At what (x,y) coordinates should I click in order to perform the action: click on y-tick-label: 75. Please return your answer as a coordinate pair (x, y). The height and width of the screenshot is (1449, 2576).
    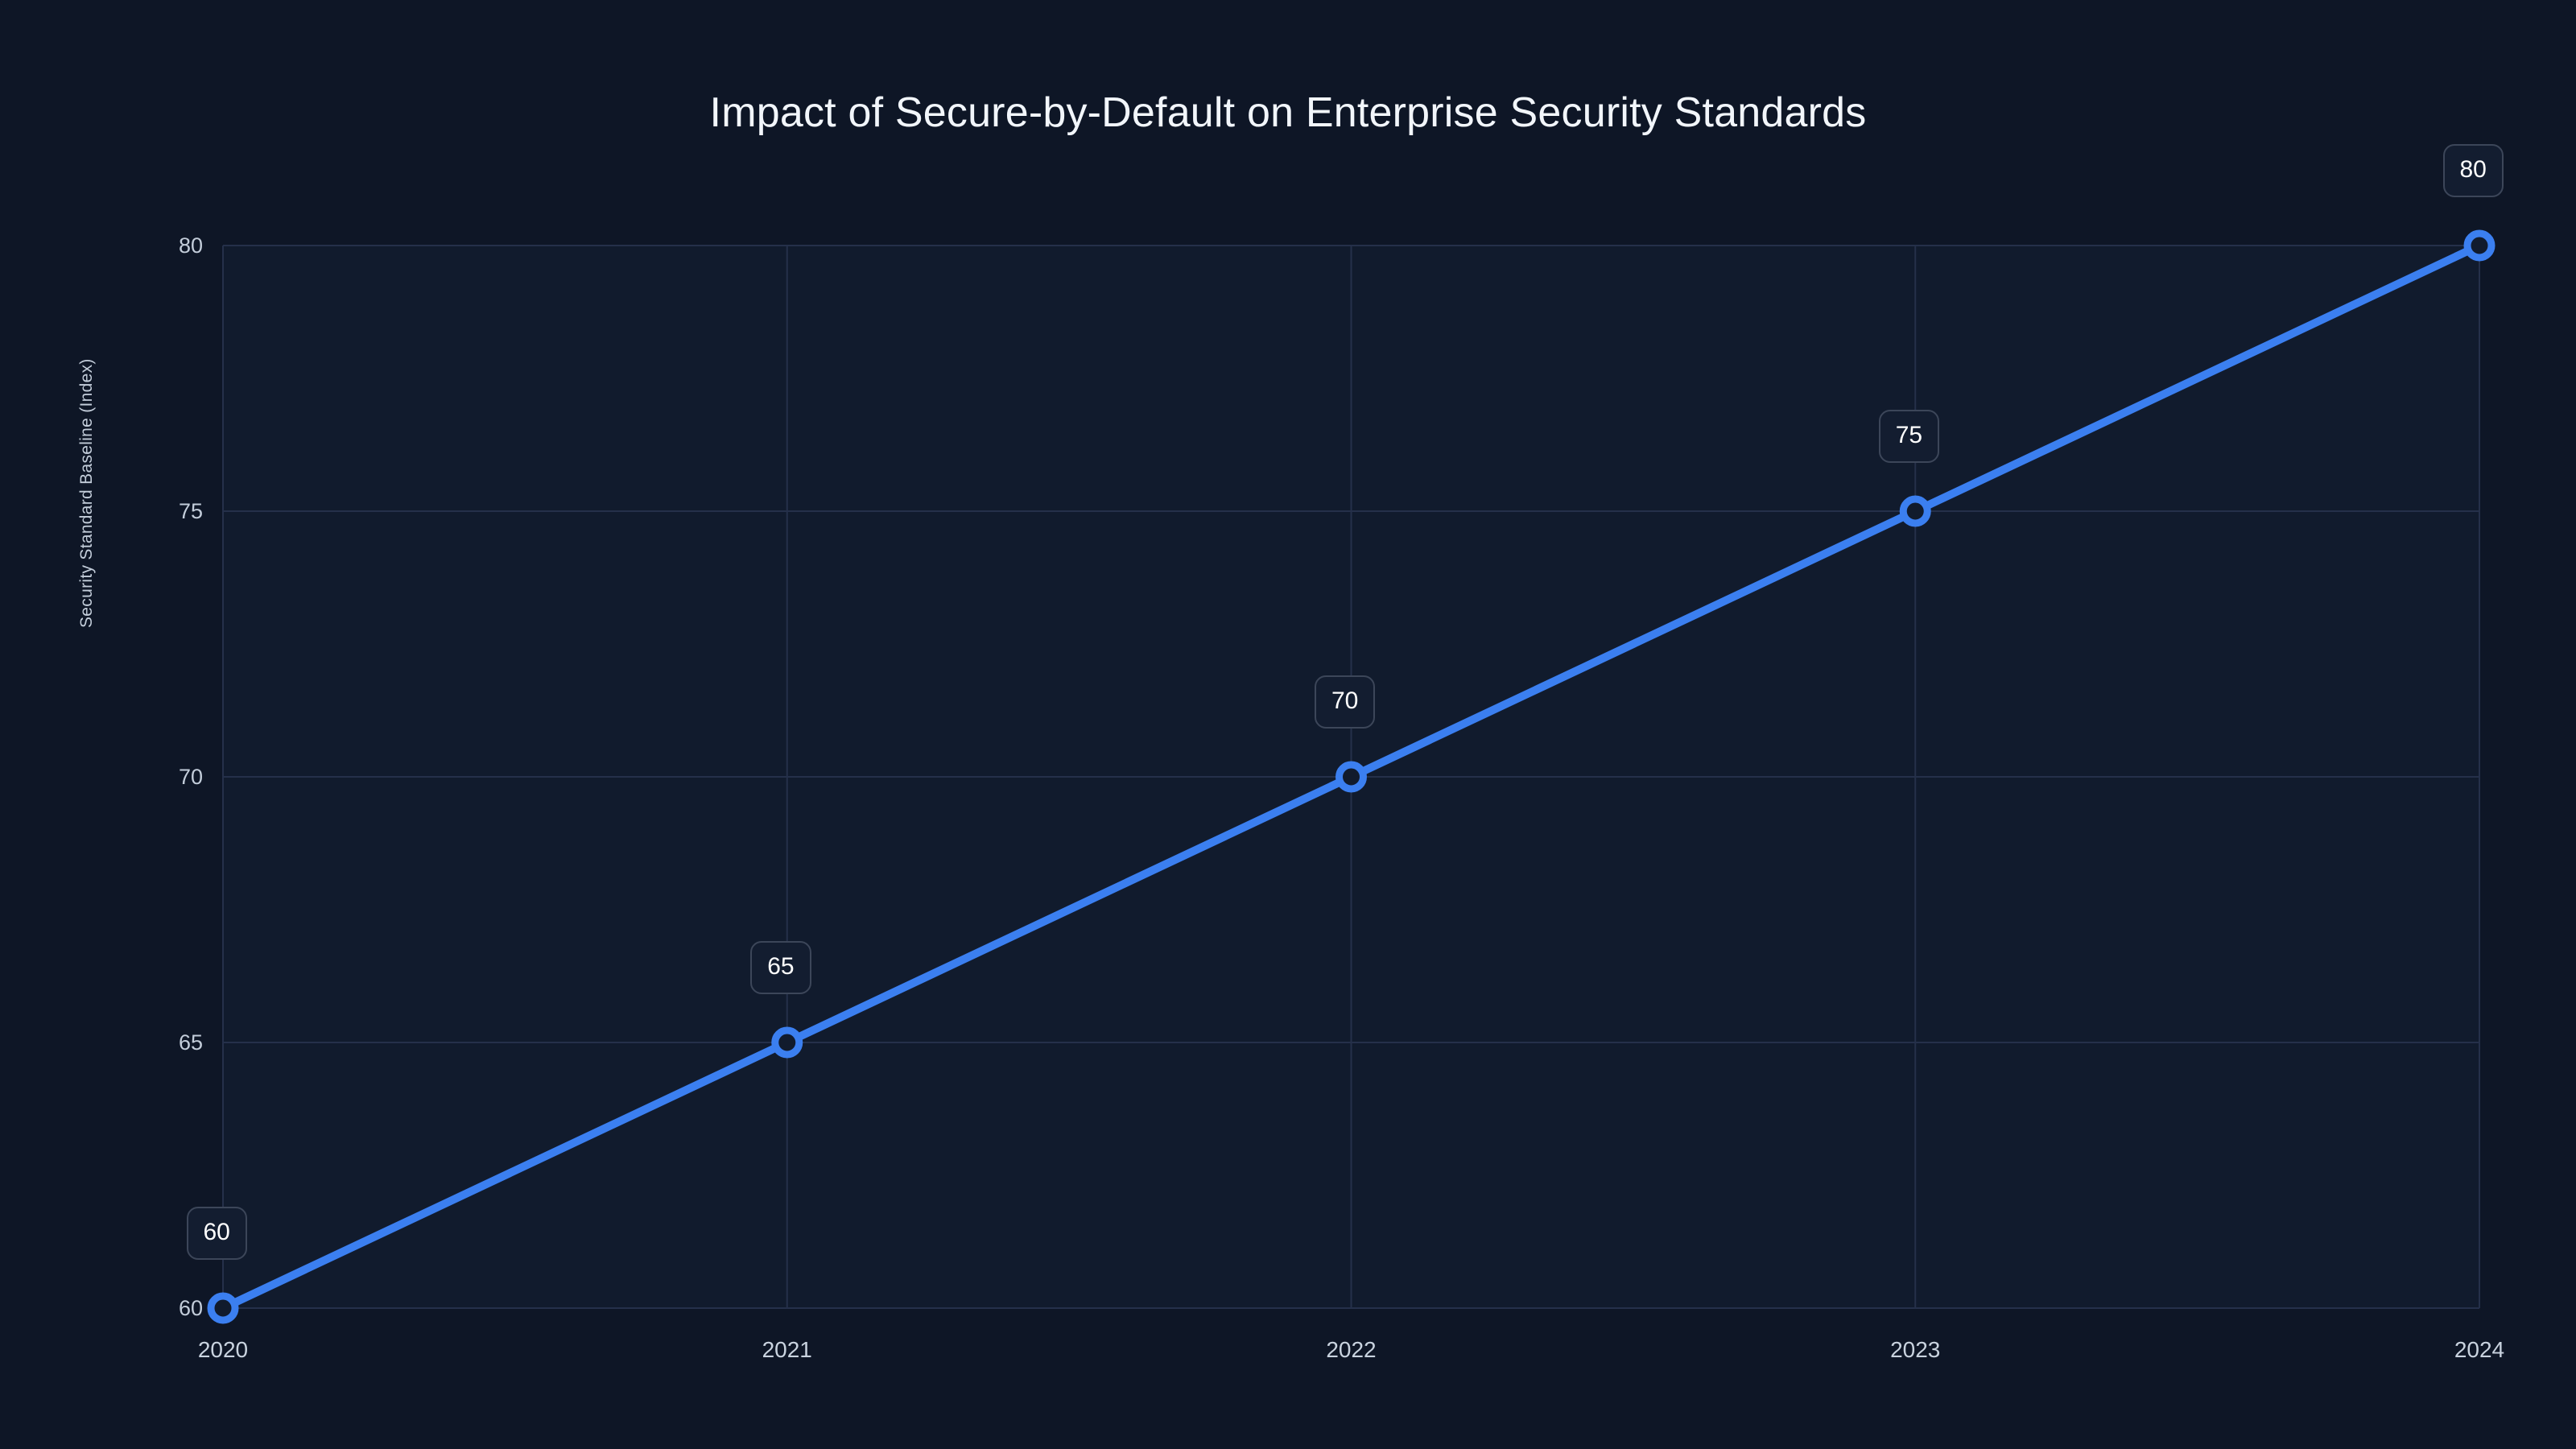
    Looking at the image, I should click on (190, 511).